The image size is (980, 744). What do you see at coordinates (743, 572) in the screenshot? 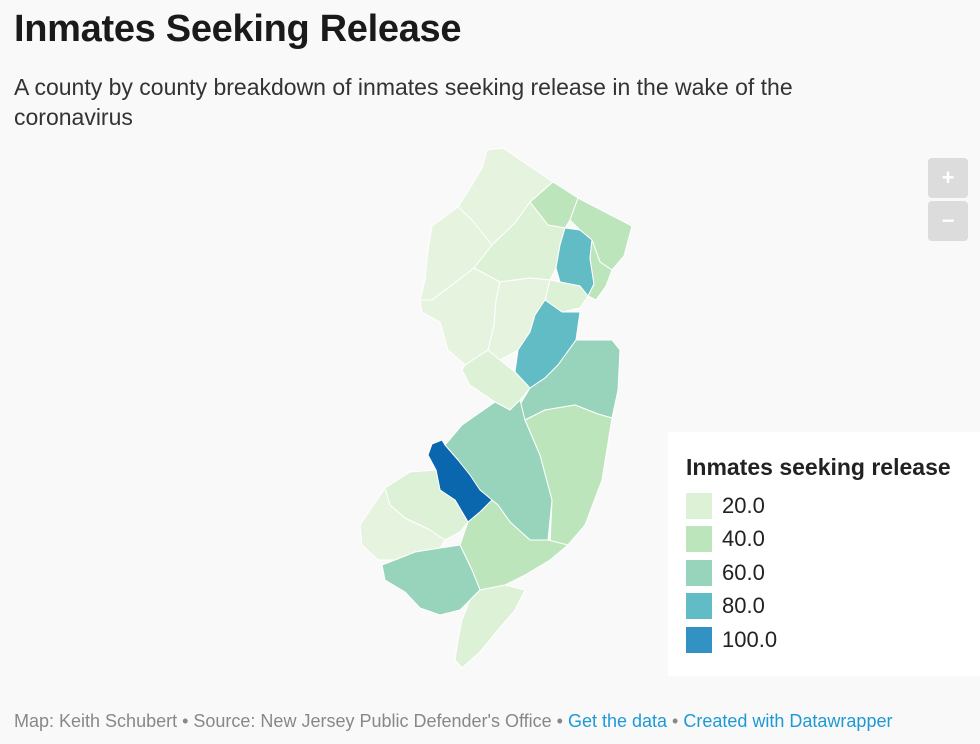
I see `legend-label: 60.0` at bounding box center [743, 572].